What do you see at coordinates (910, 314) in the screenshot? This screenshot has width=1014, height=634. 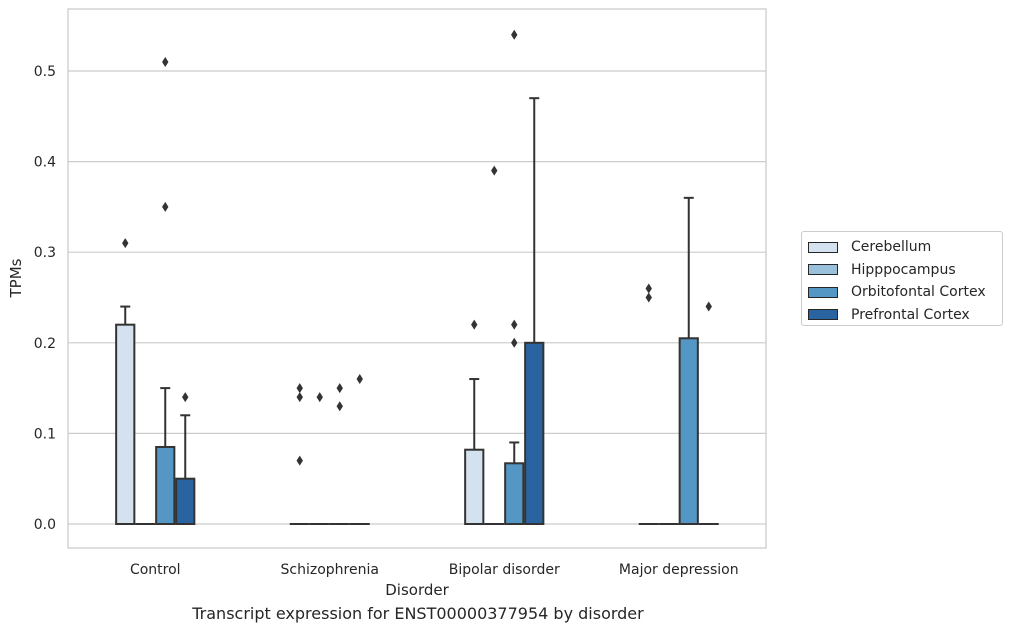 I see `legend-label: Prefrontal Cortex` at bounding box center [910, 314].